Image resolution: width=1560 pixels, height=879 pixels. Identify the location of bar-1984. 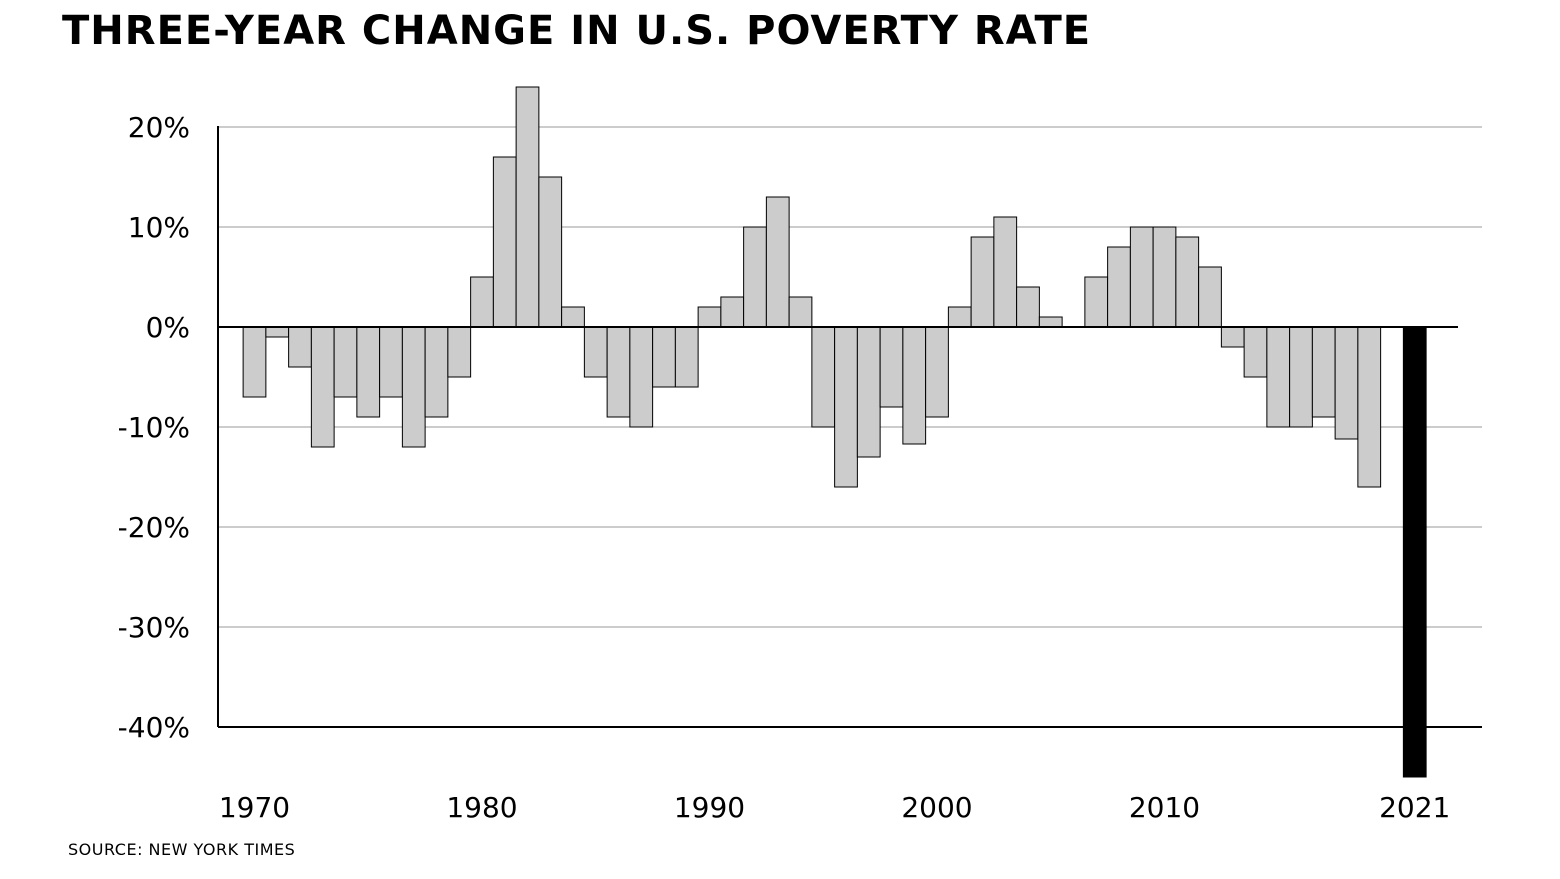
(573, 317).